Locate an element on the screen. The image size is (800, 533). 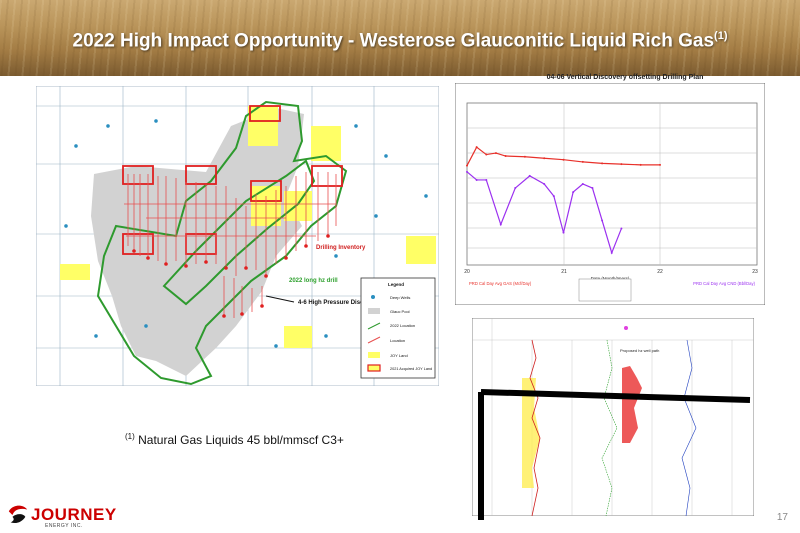
journey-logo: JOURNEY ENERGY INC. is located at coordinates (70, 516).